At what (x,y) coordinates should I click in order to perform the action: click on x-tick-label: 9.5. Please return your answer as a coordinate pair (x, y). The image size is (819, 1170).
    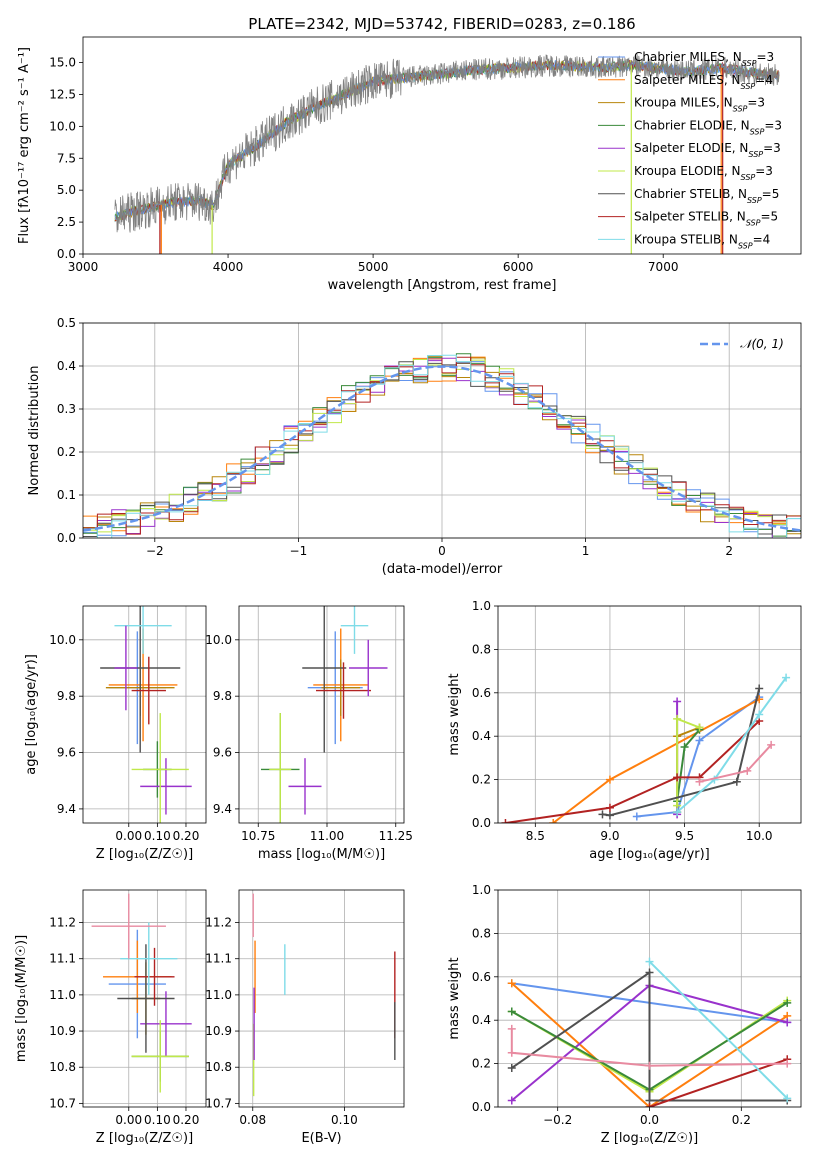
    Looking at the image, I should click on (684, 836).